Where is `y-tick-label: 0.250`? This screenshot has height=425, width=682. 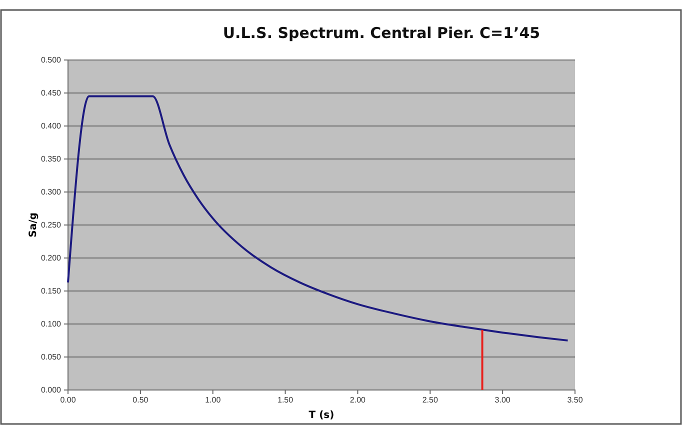 y-tick-label: 0.250 is located at coordinates (51, 225).